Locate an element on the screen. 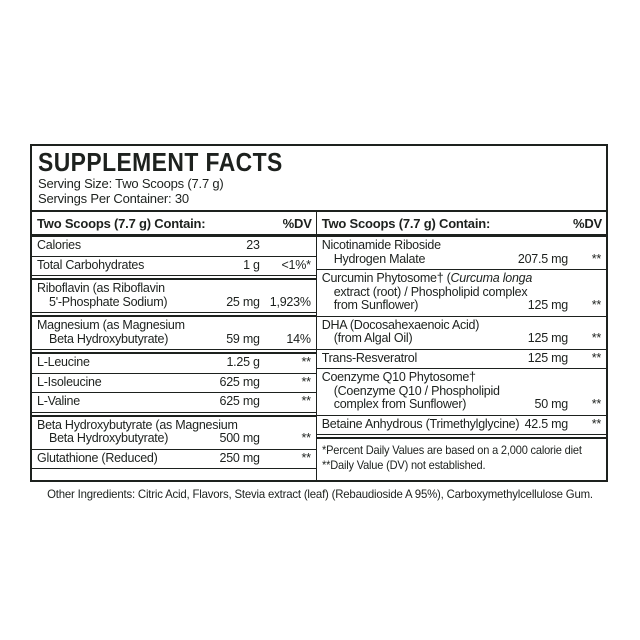 Image resolution: width=640 pixels, height=640 pixels. nutrient-name-line: Nicotinamide Riboside is located at coordinates (381, 245).